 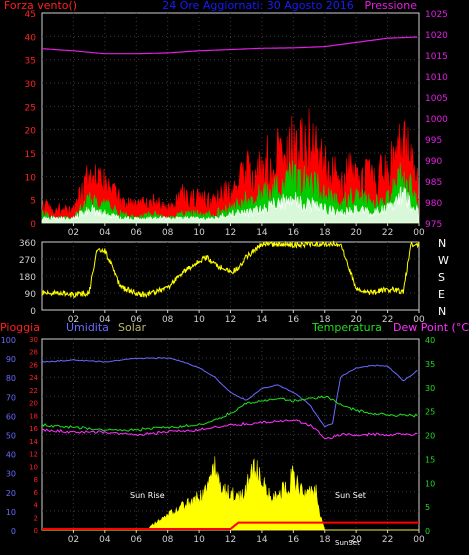 I want to click on rain-tick-label: 4, so click(x=36, y=506).